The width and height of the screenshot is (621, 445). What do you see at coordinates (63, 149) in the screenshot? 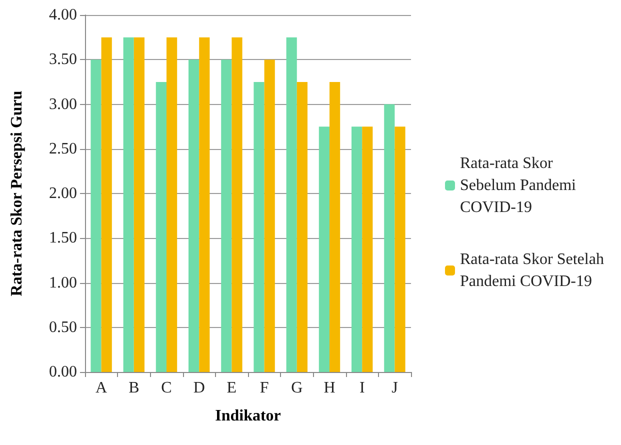
I see `y-tick-label: 2.50` at bounding box center [63, 149].